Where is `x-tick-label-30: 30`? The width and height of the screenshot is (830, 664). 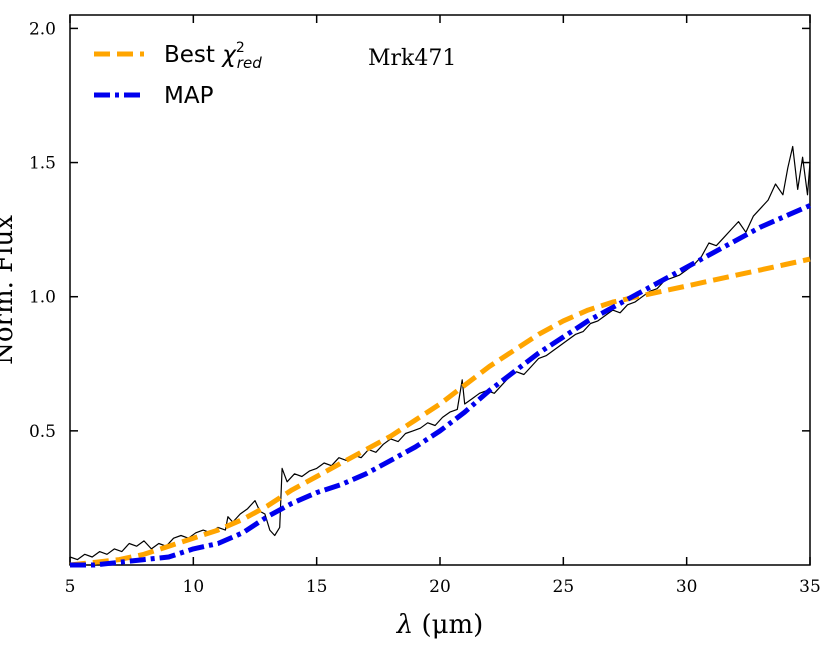
x-tick-label-30: 30 is located at coordinates (687, 587).